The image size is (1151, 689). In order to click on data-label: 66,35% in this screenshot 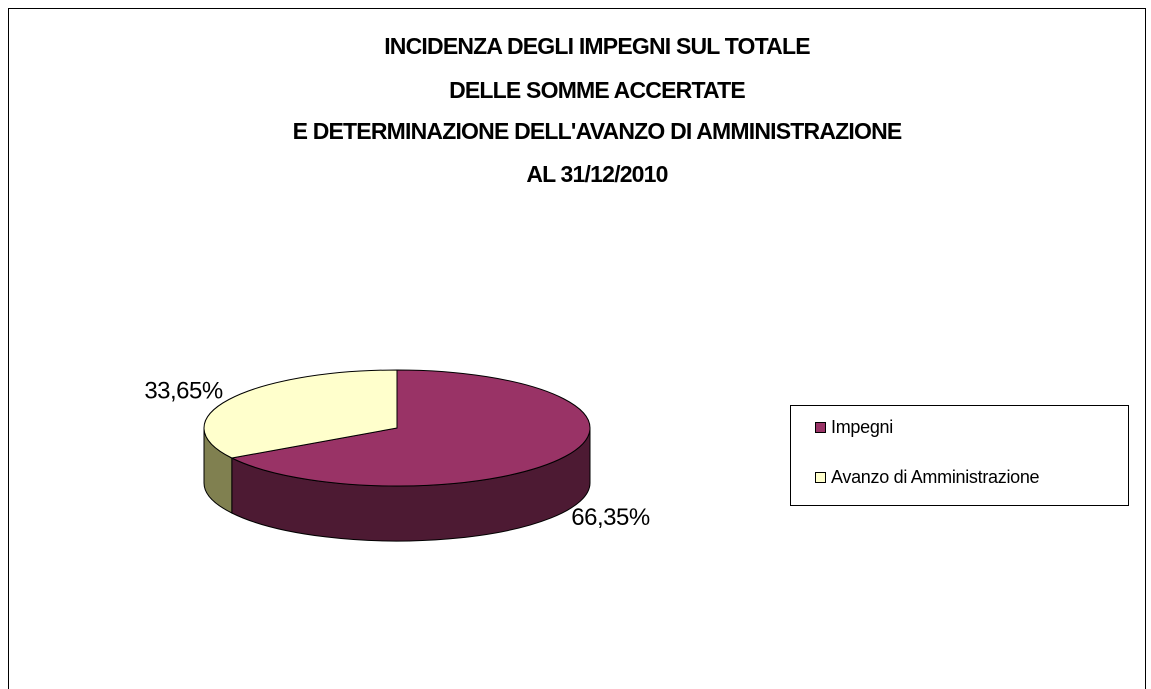, I will do `click(610, 517)`.